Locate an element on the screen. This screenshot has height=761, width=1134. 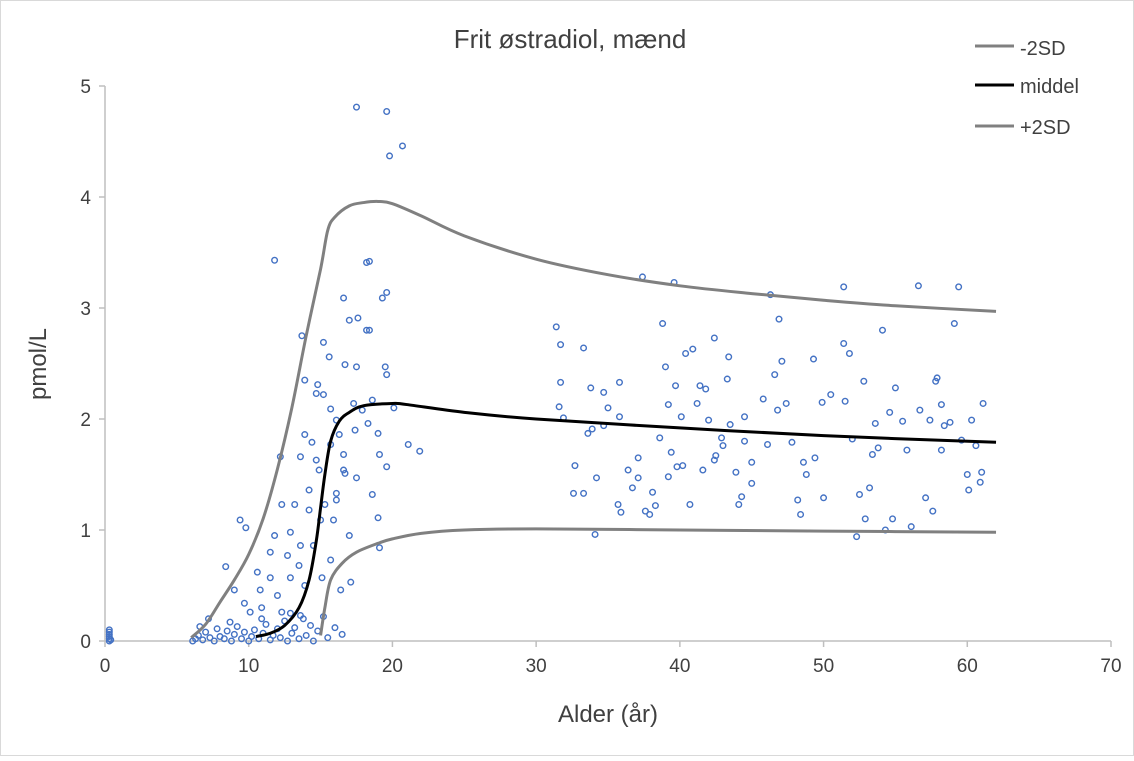
y-axis-label: pmol/L is located at coordinates (38, 364).